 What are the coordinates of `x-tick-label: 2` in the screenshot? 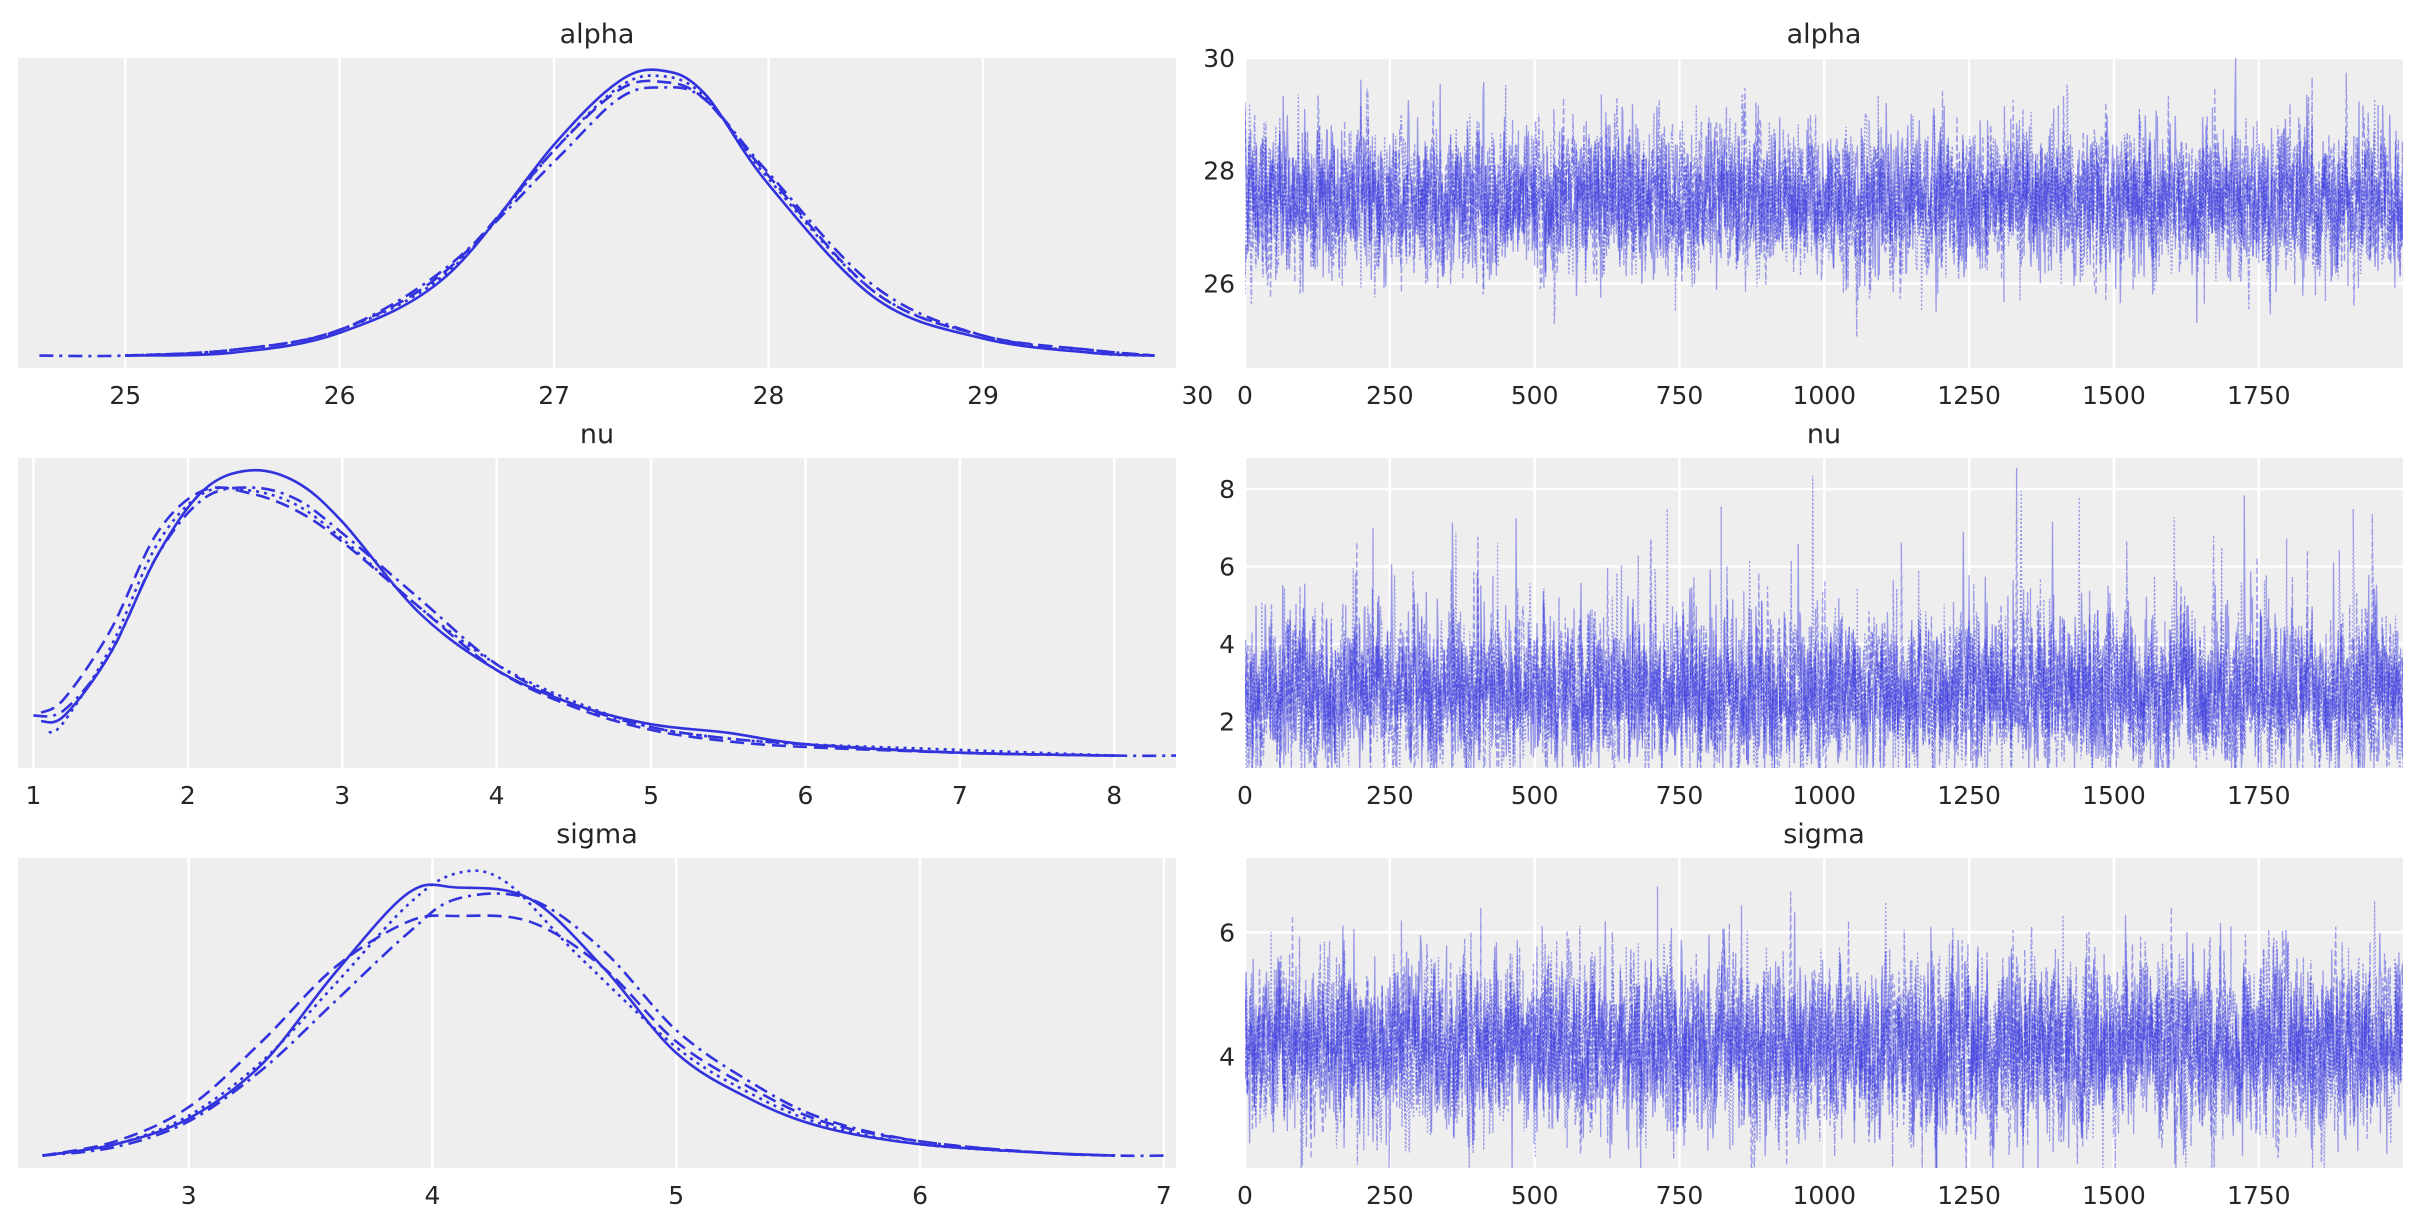 It's located at (188, 795).